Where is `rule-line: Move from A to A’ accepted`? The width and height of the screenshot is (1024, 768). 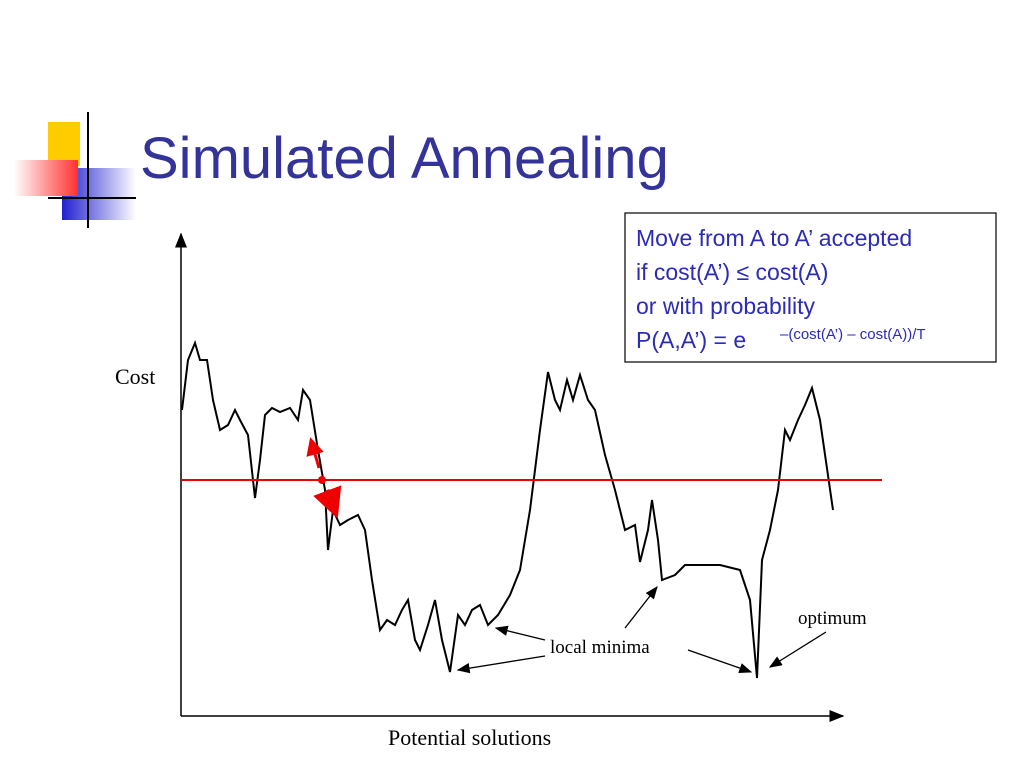
rule-line: Move from A to A’ accepted is located at coordinates (774, 238).